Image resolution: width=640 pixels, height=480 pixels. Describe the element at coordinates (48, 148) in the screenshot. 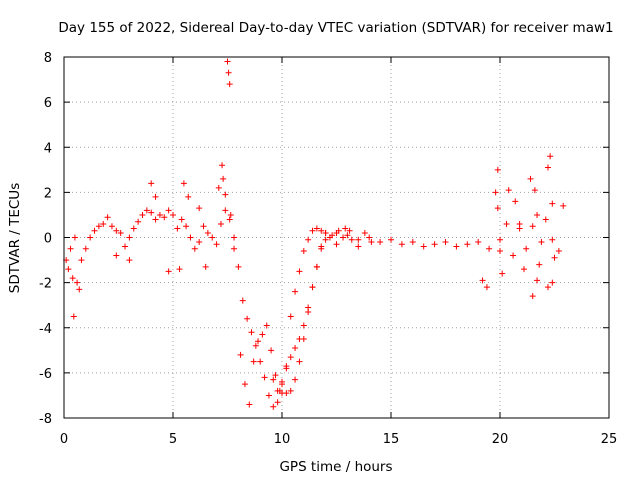

I see `y-tick-label: 4` at that location.